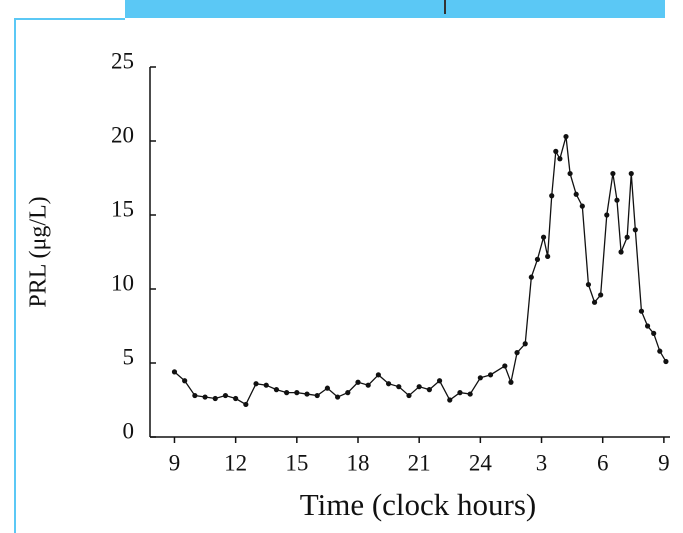 The image size is (683, 533). I want to click on x-axis-label: Time (clock hours), so click(418, 504).